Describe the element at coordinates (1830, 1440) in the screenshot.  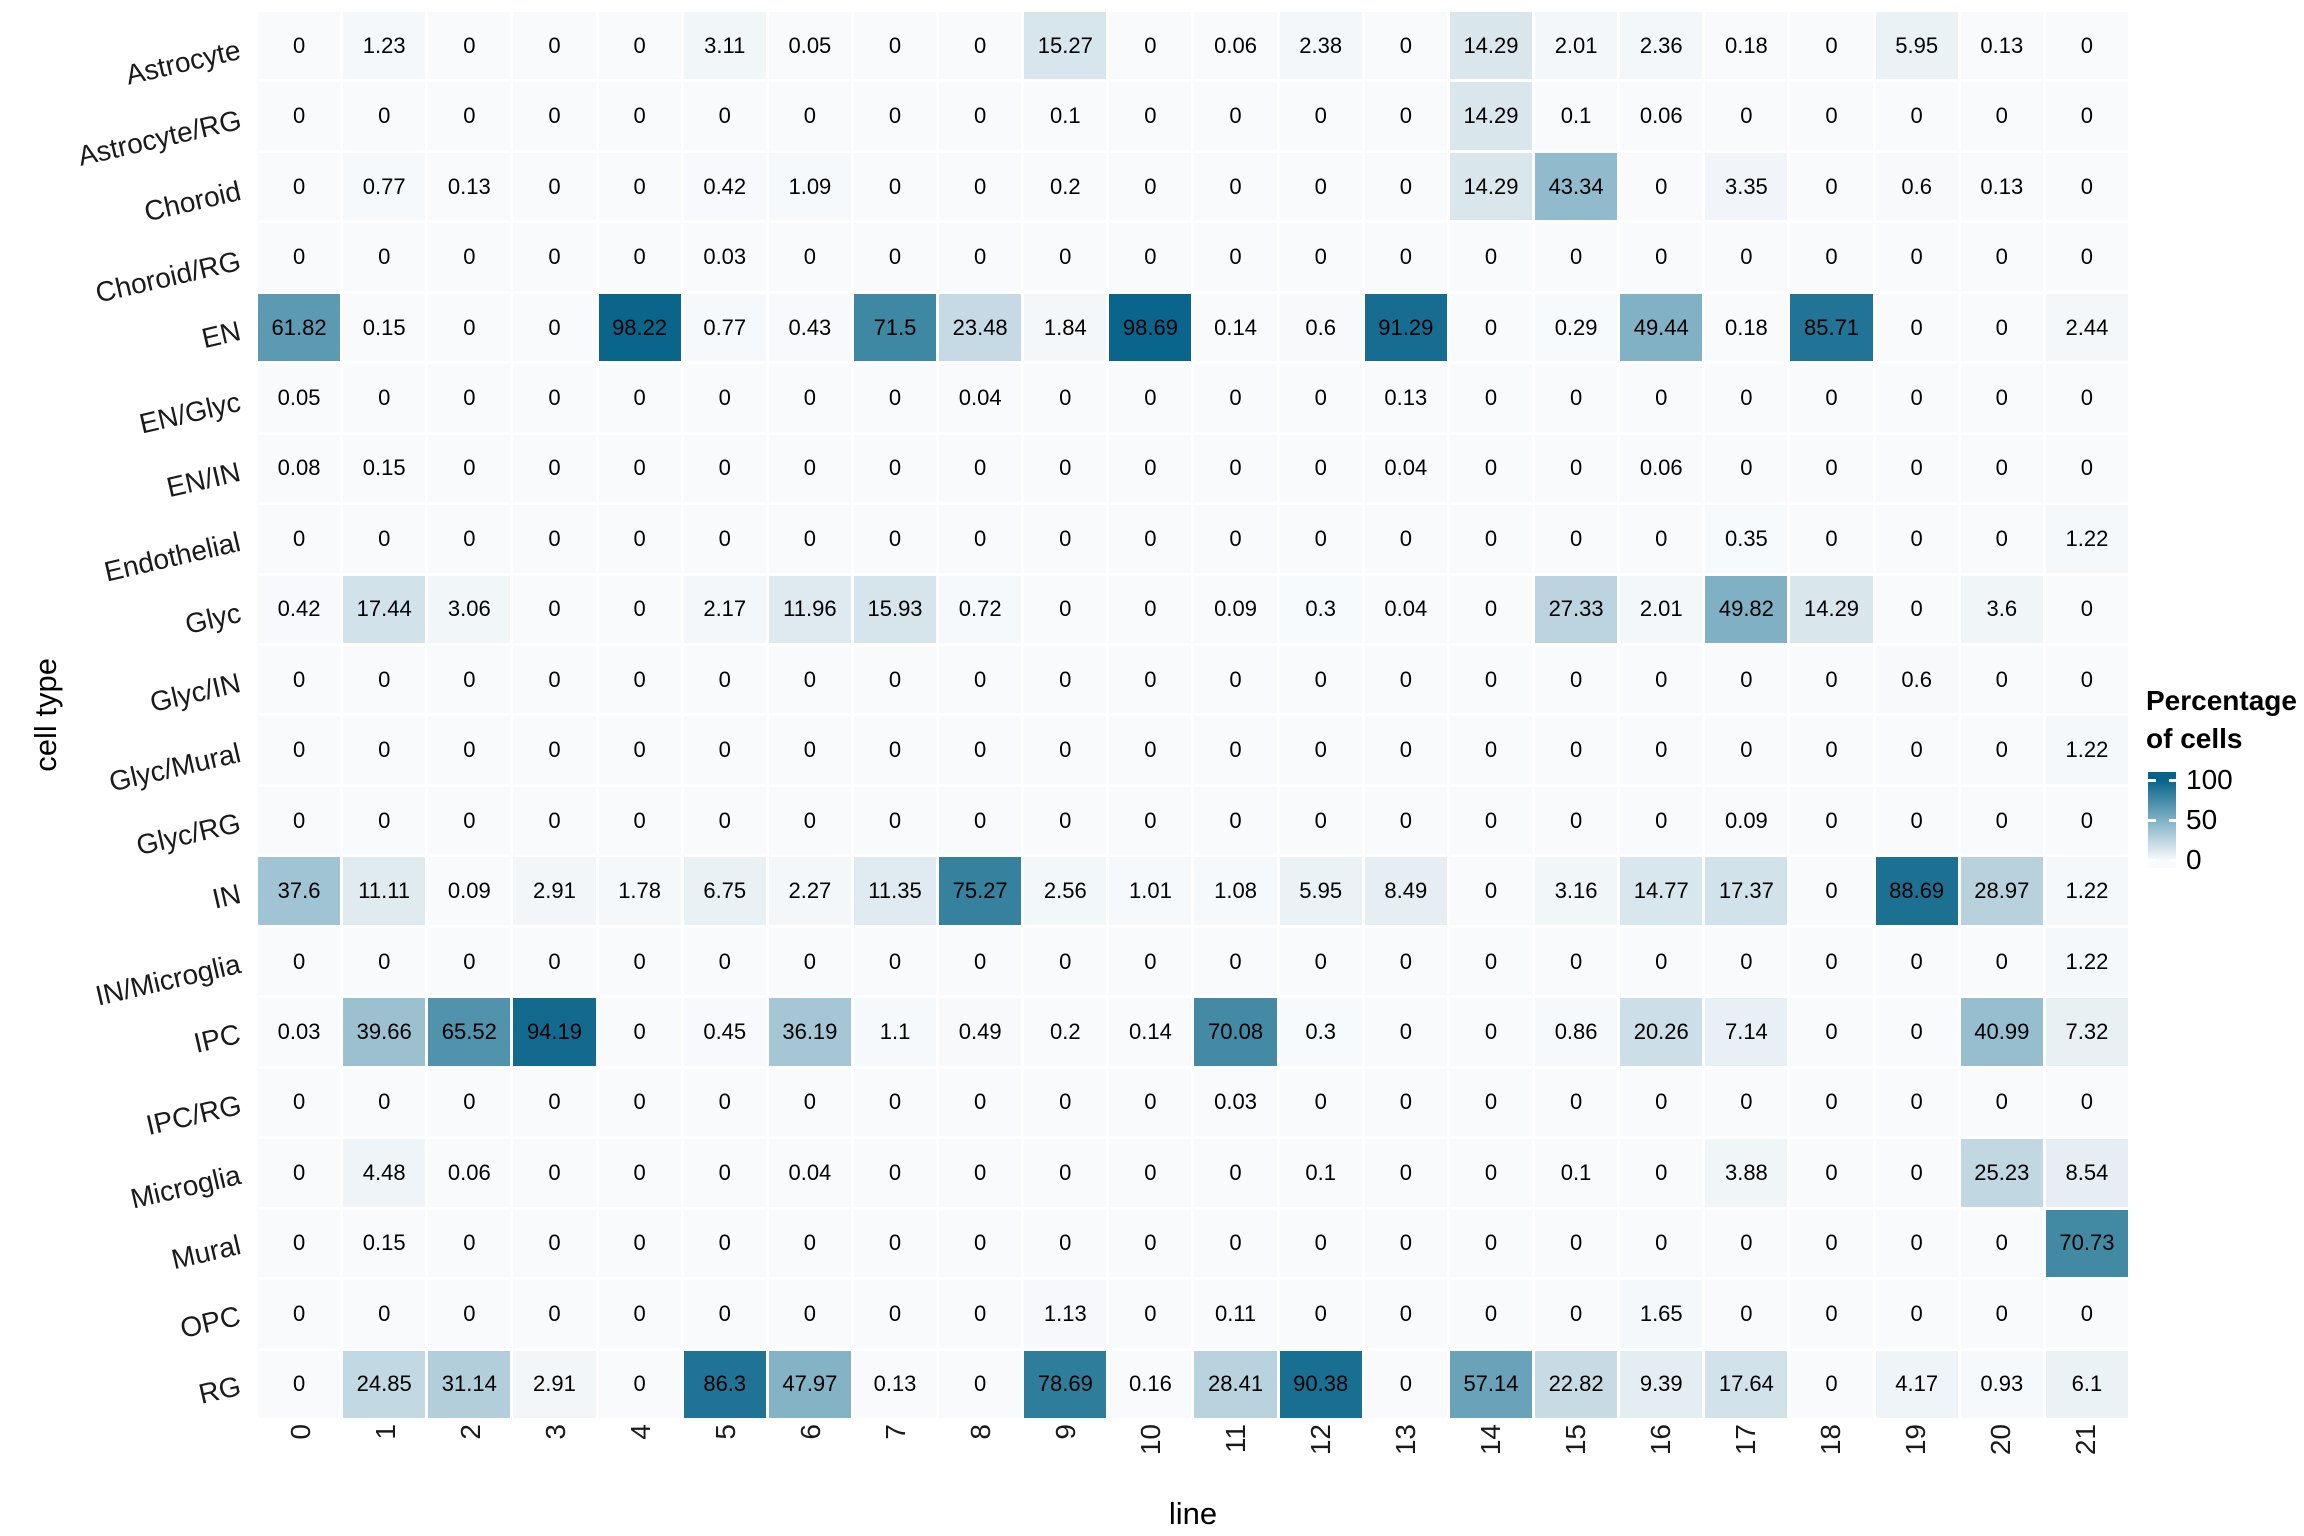
I see `x-axis-tick-label-text: 18` at that location.